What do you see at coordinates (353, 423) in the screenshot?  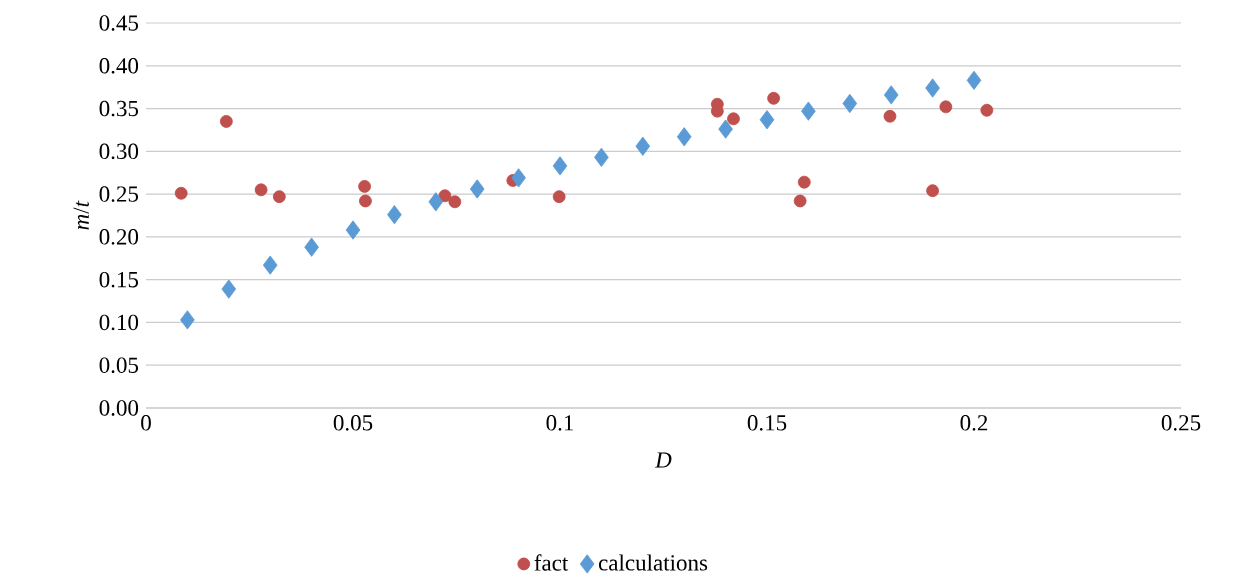 I see `x-tick-label: 0.05` at bounding box center [353, 423].